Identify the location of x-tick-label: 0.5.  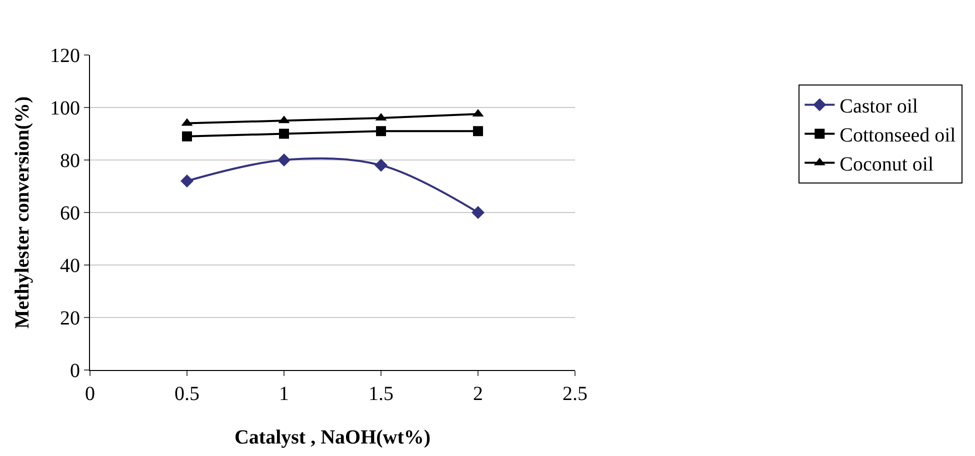
(187, 394).